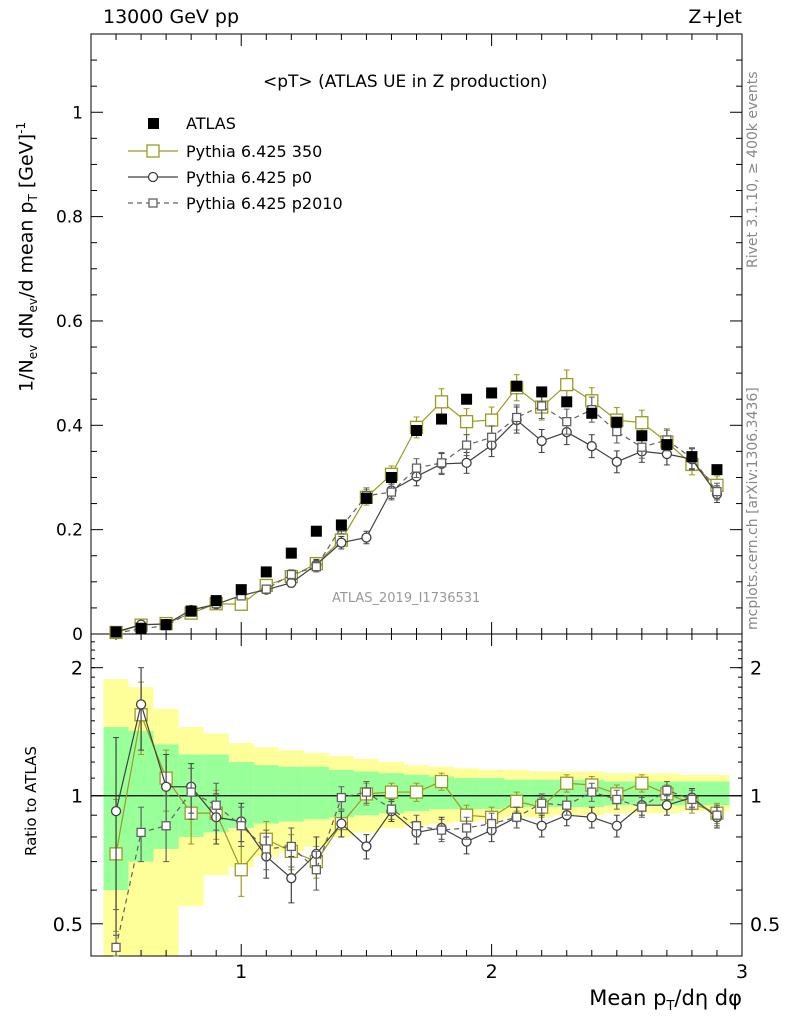 The width and height of the screenshot is (786, 1024). I want to click on main-ytick-label-5: 1, so click(77, 113).